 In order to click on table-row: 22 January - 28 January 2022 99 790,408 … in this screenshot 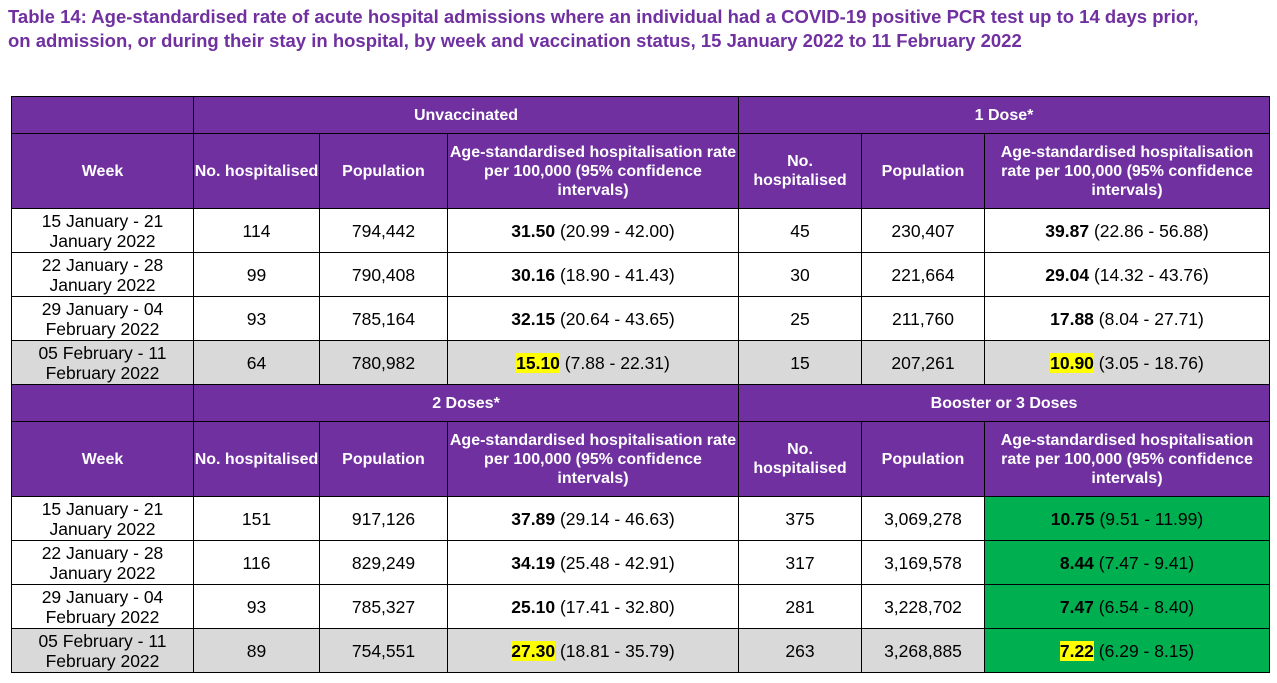, I will do `click(640, 274)`.